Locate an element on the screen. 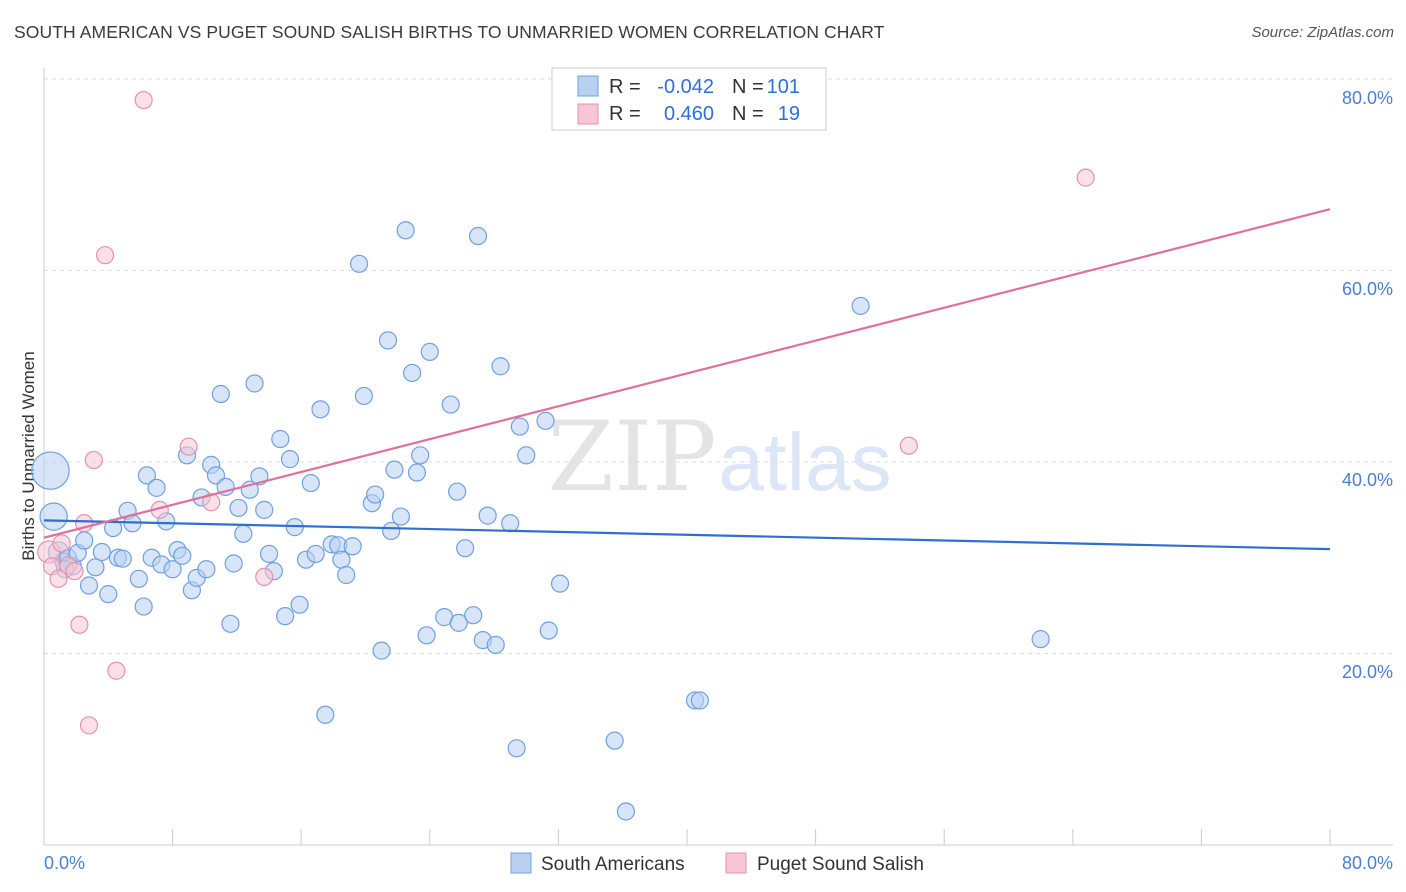 Image resolution: width=1406 pixels, height=892 pixels. y-tick-label-80: 80.0% is located at coordinates (1367, 98).